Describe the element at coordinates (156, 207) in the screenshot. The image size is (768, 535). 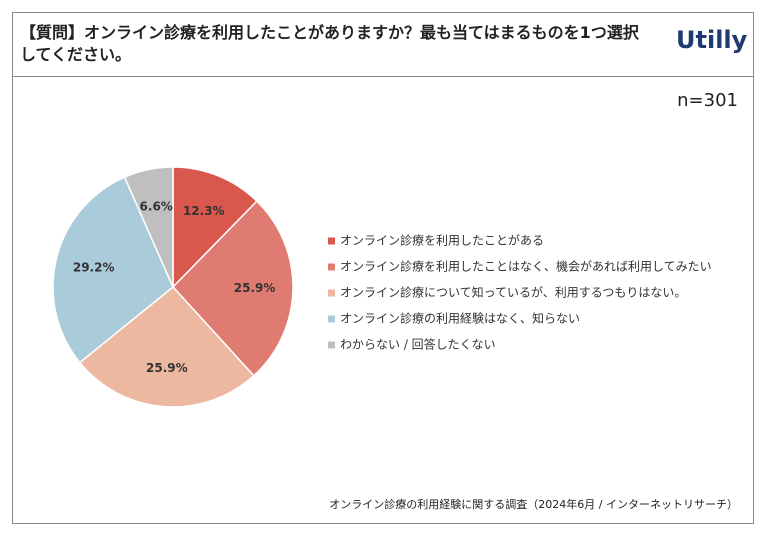
I see `data-label: 6.6%` at that location.